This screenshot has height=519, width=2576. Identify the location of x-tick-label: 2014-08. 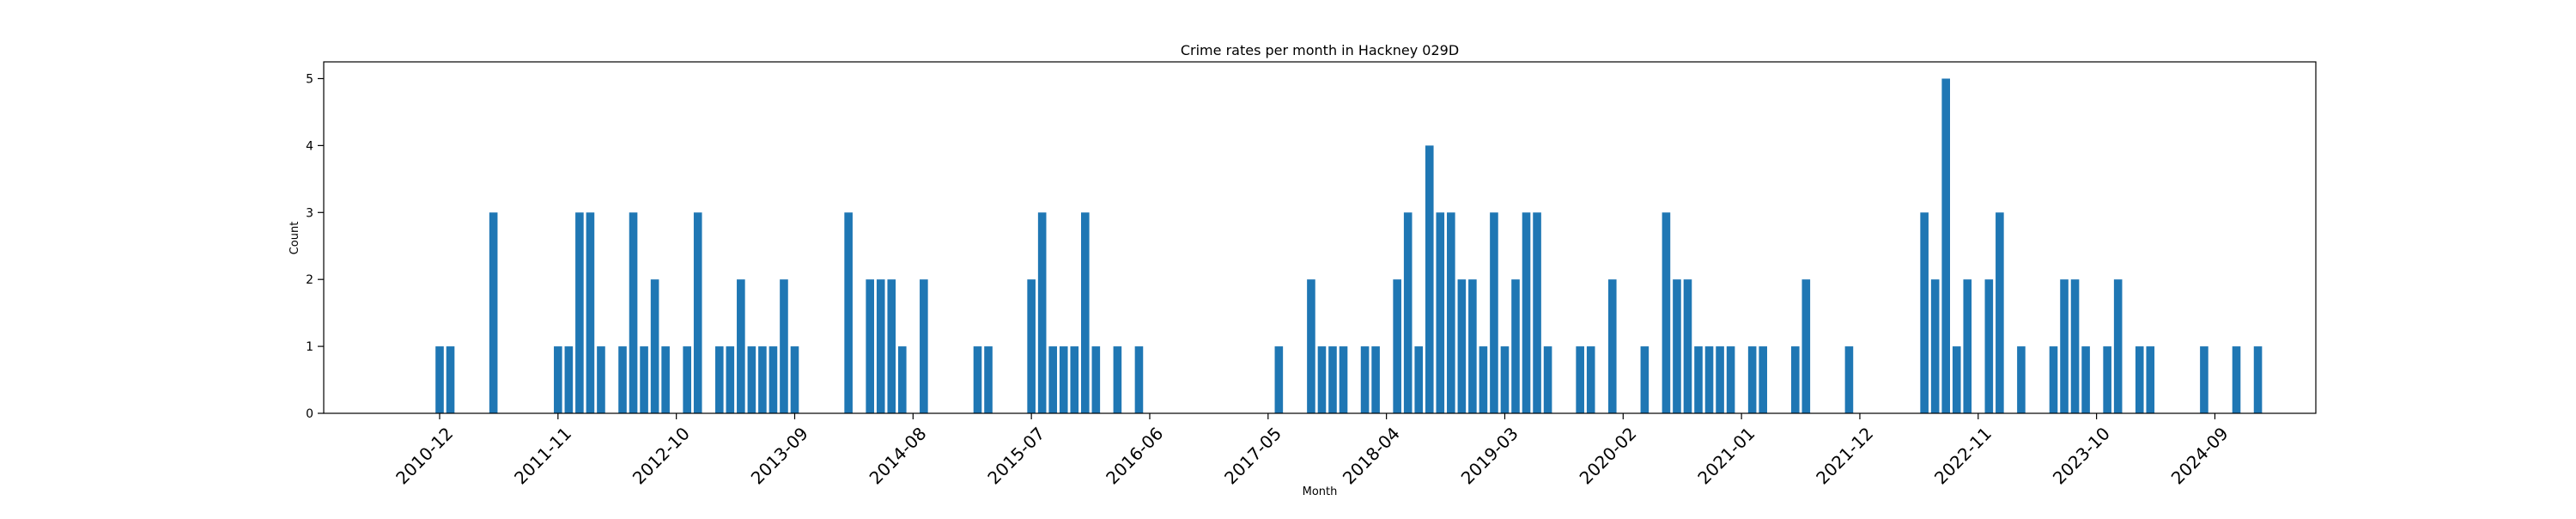
(899, 455).